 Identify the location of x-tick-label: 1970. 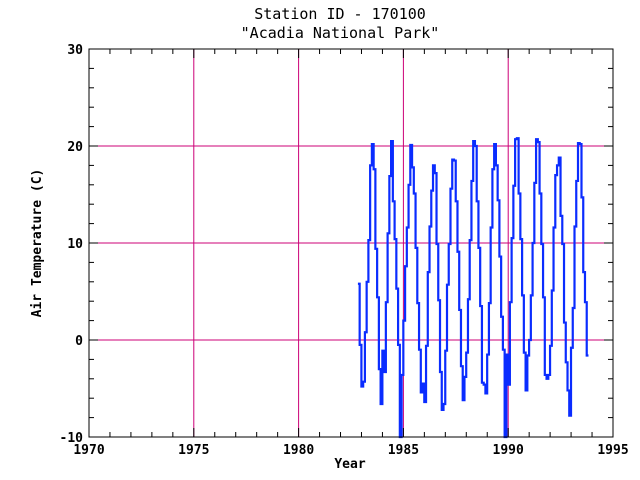
(88, 450).